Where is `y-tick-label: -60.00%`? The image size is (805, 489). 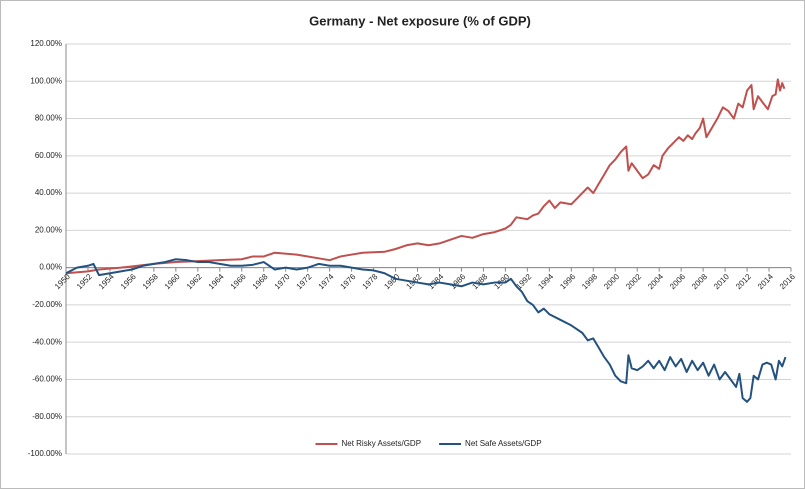
y-tick-label: -60.00% is located at coordinates (47, 379).